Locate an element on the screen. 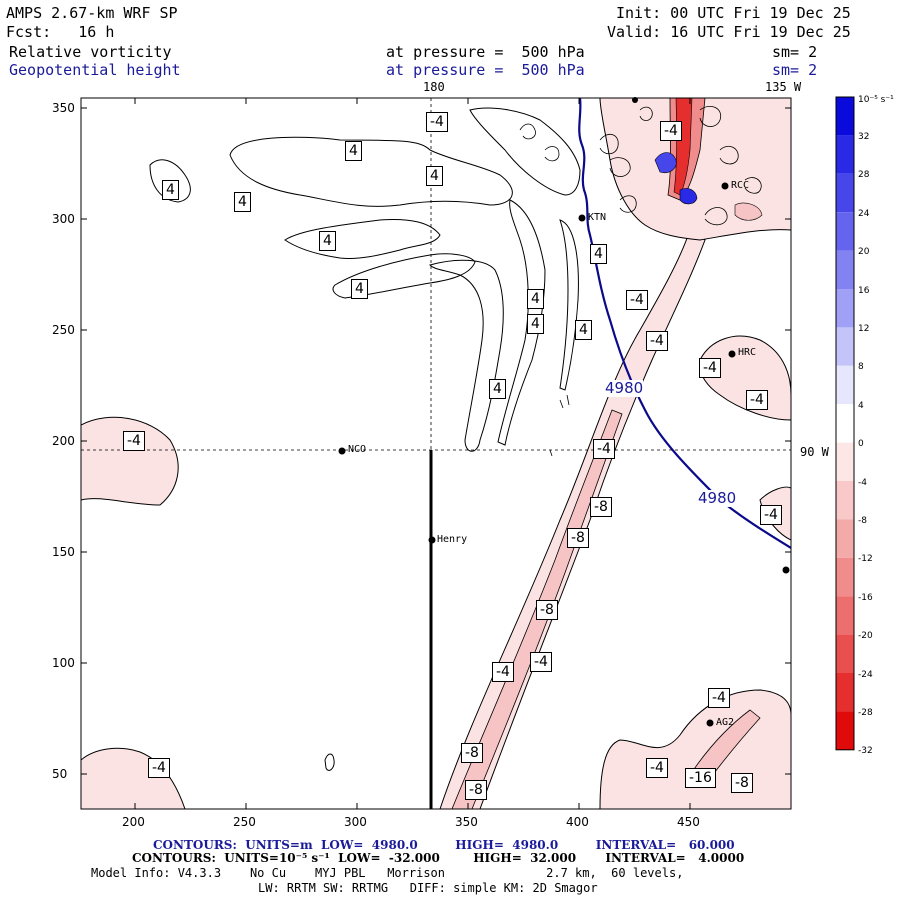 Image resolution: width=900 pixels, height=900 pixels. colorbar-tick-label: -24 is located at coordinates (865, 674).